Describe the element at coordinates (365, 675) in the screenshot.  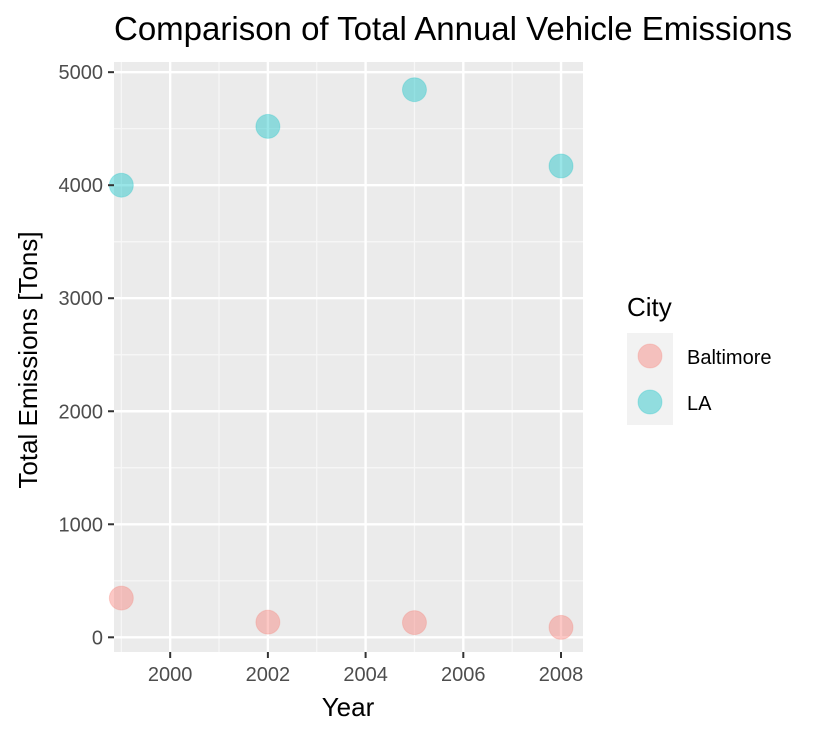
I see `x-tick-label: 2004` at that location.